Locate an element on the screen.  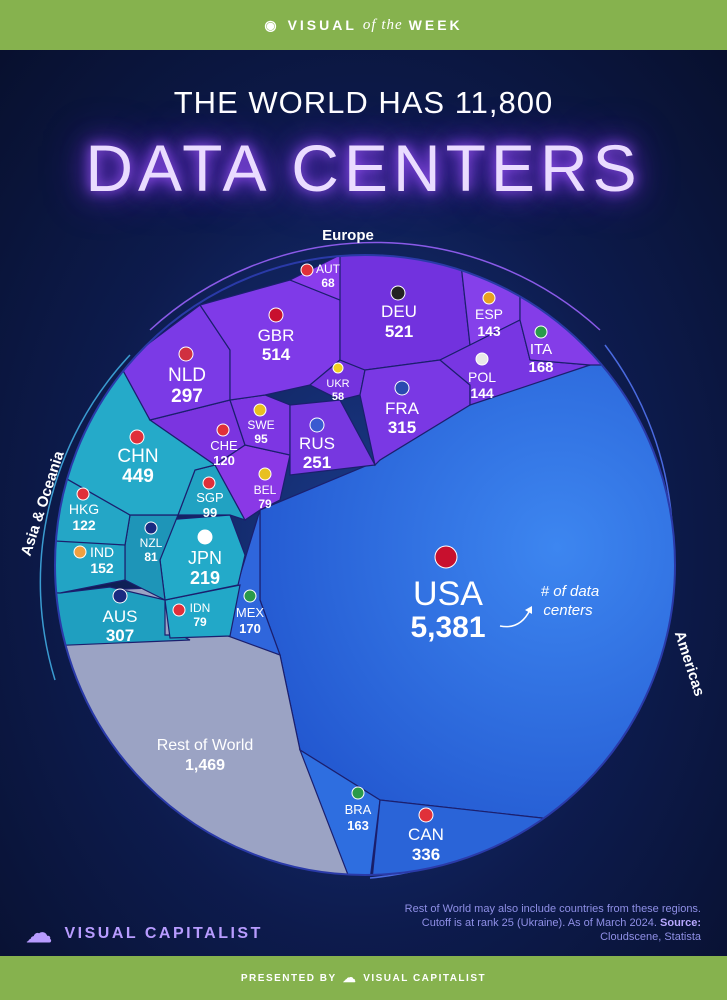
label-gbr-value: 514 is located at coordinates (276, 354).